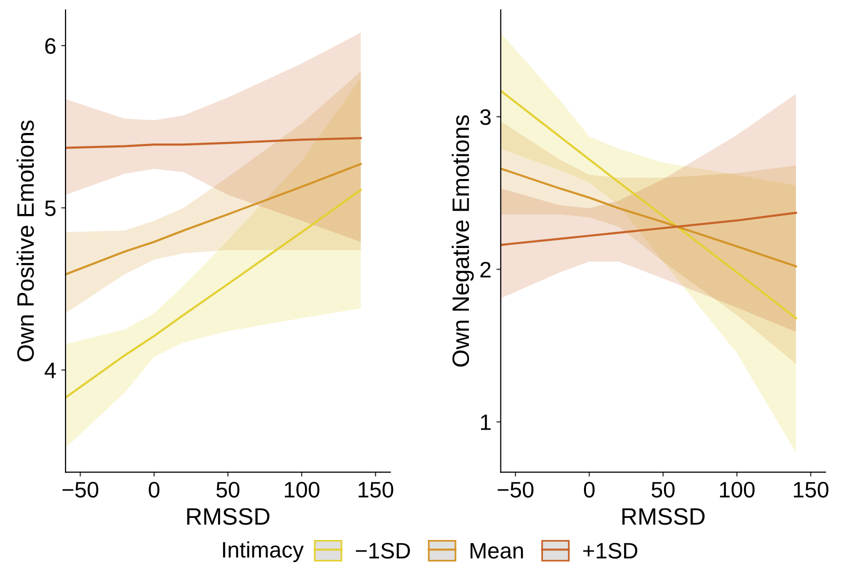 The image size is (851, 583). Describe the element at coordinates (50, 370) in the screenshot. I see `y-tick-label: 4` at that location.